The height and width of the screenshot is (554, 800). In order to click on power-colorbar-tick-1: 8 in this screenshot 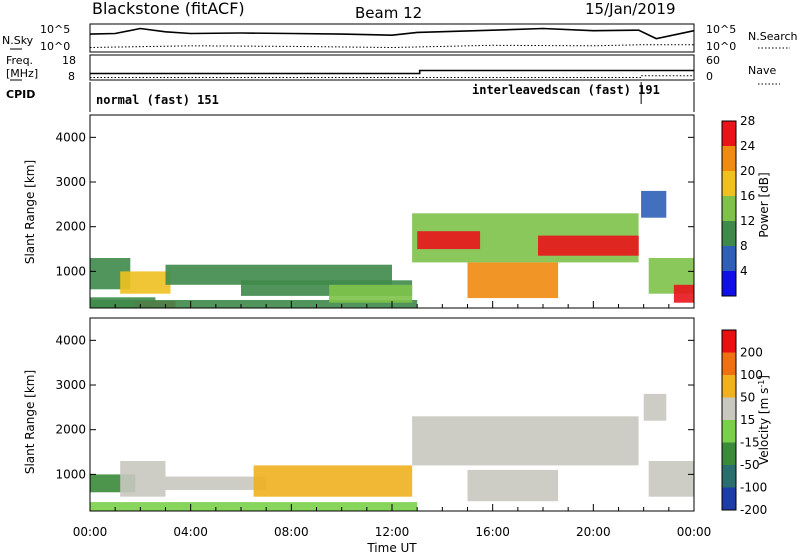, I will do `click(744, 246)`.